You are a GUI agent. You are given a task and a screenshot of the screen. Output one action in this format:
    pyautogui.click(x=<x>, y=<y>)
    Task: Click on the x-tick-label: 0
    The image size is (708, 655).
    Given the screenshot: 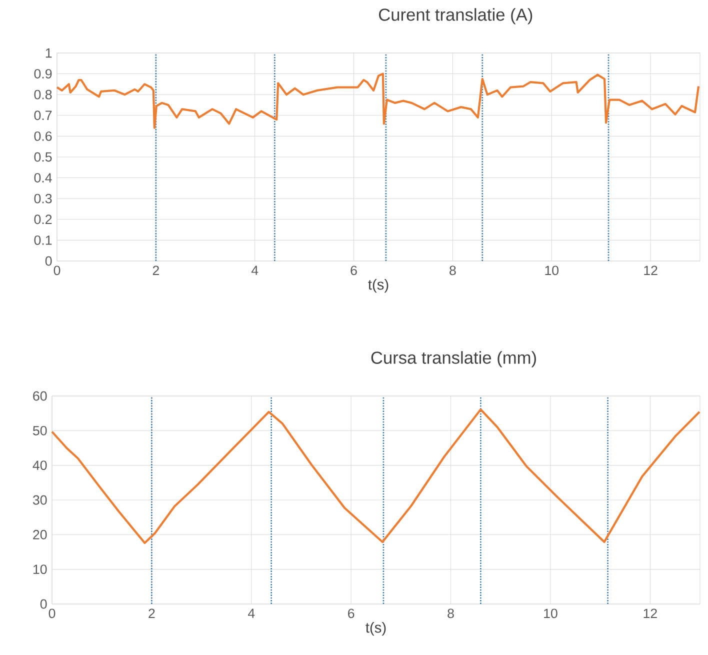 What is the action you would take?
    pyautogui.click(x=57, y=271)
    